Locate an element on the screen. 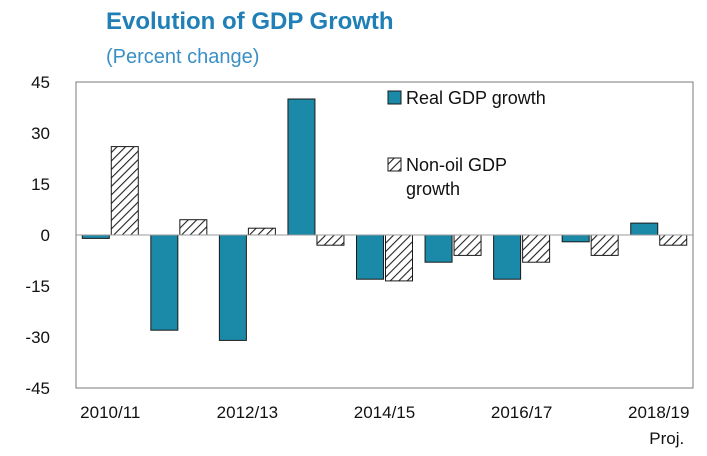 The width and height of the screenshot is (707, 456). y-tick-label: 45 is located at coordinates (40, 82).